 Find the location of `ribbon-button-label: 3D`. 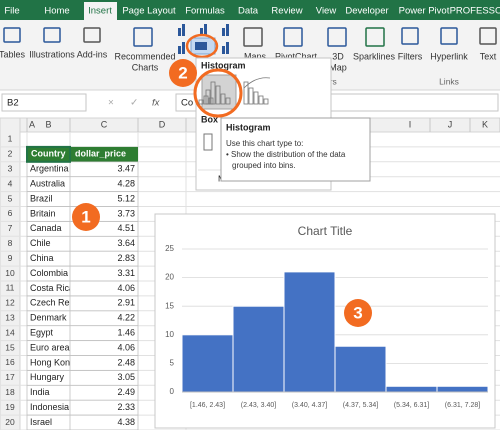

ribbon-button-label: 3D is located at coordinates (338, 56).